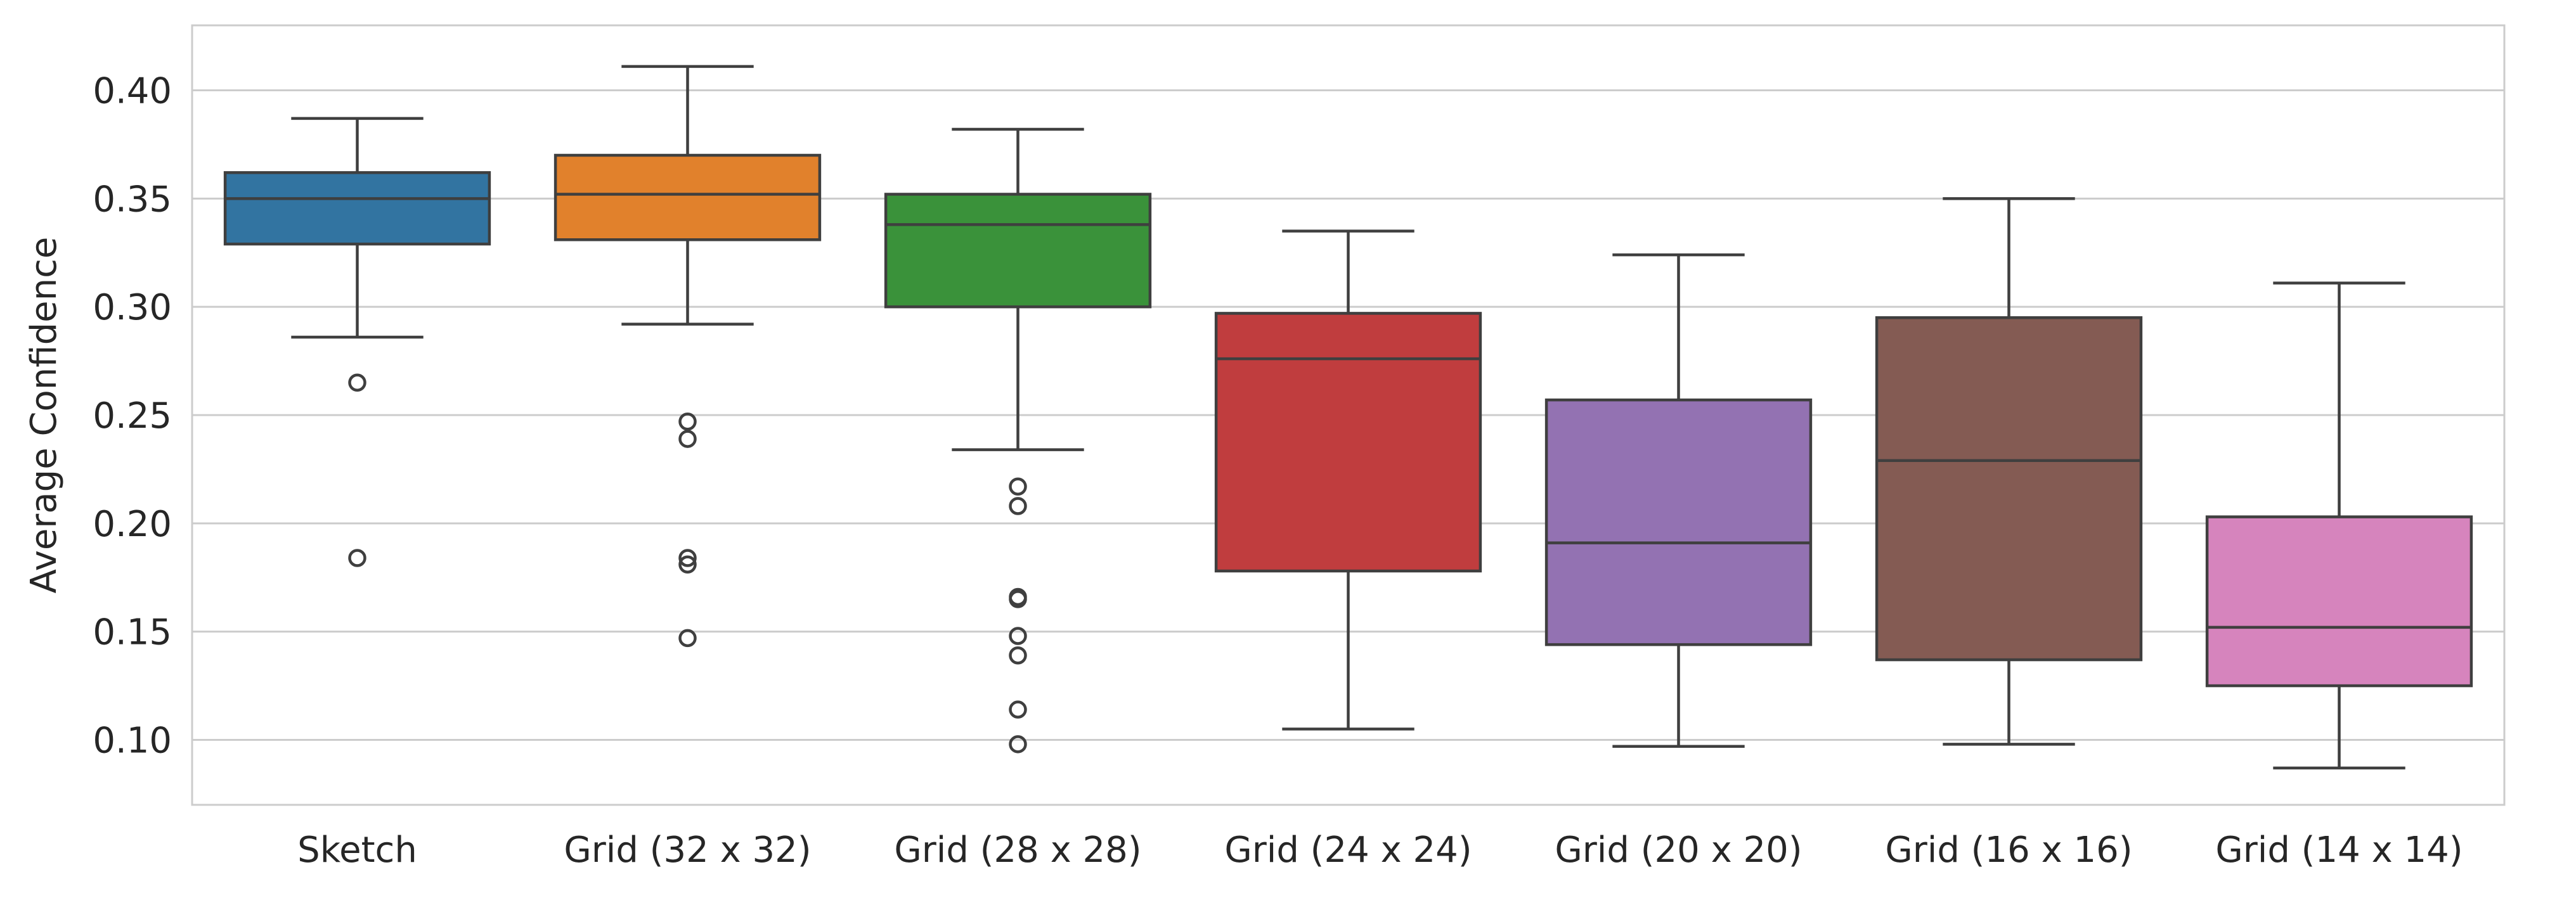  What do you see at coordinates (132, 200) in the screenshot?
I see `y-tick-label: 0.35` at bounding box center [132, 200].